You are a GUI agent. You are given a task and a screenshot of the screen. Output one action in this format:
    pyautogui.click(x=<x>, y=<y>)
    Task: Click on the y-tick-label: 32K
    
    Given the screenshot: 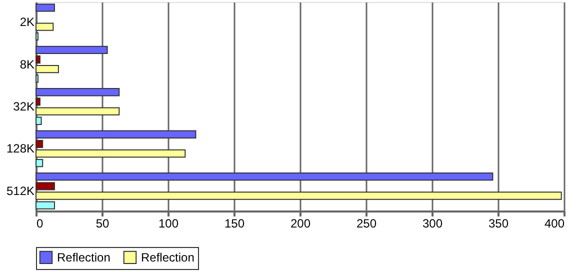 What is the action you would take?
    pyautogui.click(x=23, y=107)
    